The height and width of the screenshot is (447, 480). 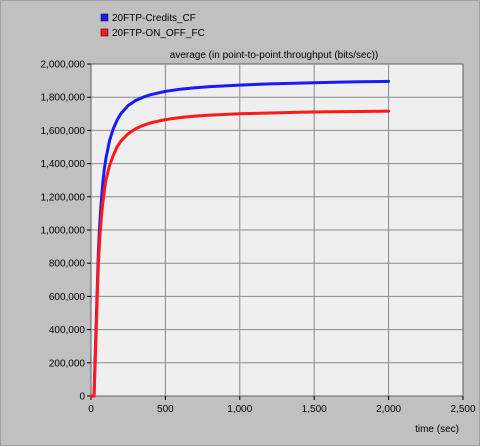 What do you see at coordinates (165, 409) in the screenshot?
I see `x-tick-label: 500` at bounding box center [165, 409].